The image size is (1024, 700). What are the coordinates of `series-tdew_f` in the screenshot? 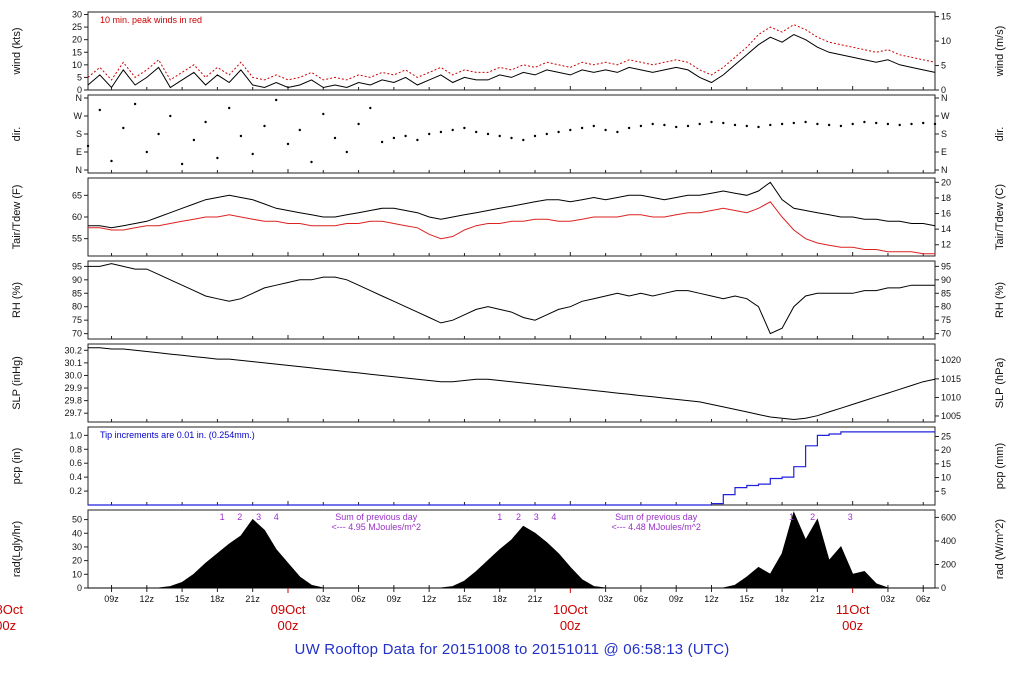 It's located at (511, 228).